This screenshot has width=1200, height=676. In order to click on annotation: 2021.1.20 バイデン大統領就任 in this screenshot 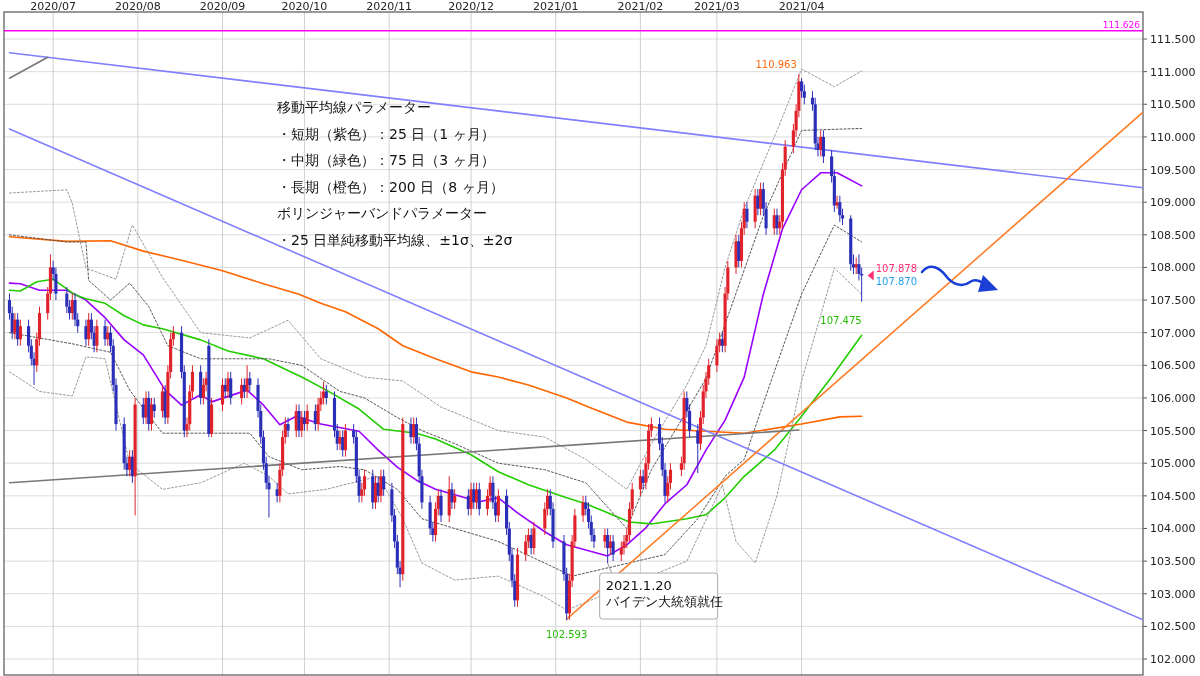, I will do `click(663, 594)`.